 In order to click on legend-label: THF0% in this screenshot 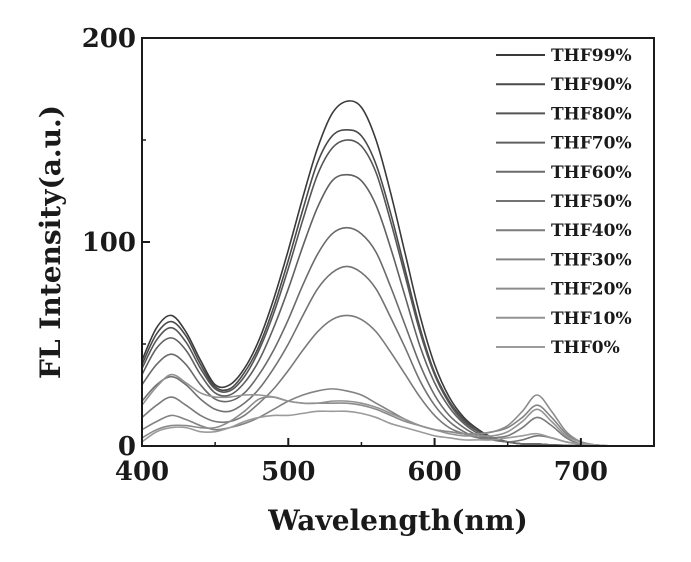, I will do `click(585, 348)`.